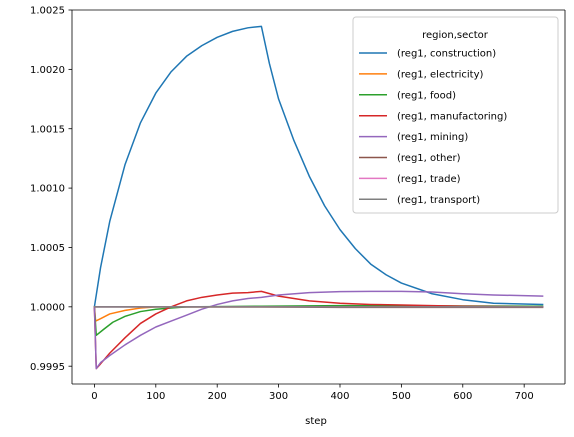 This screenshot has width=574, height=437. Describe the element at coordinates (339, 396) in the screenshot. I see `x-tick-label: 400` at that location.